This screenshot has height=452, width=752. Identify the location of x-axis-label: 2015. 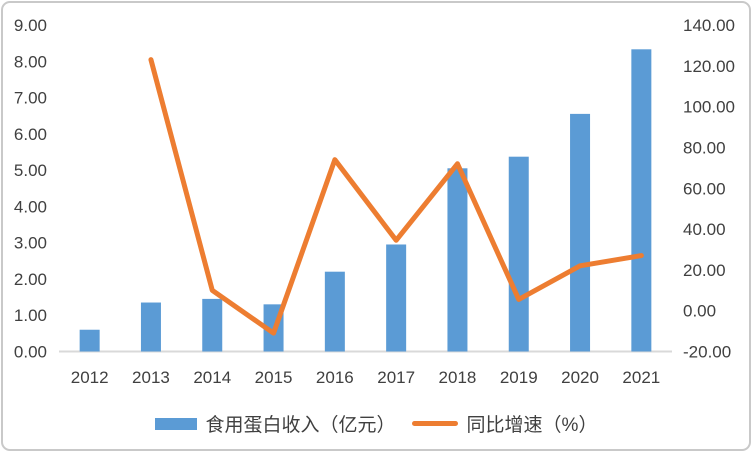
(274, 377).